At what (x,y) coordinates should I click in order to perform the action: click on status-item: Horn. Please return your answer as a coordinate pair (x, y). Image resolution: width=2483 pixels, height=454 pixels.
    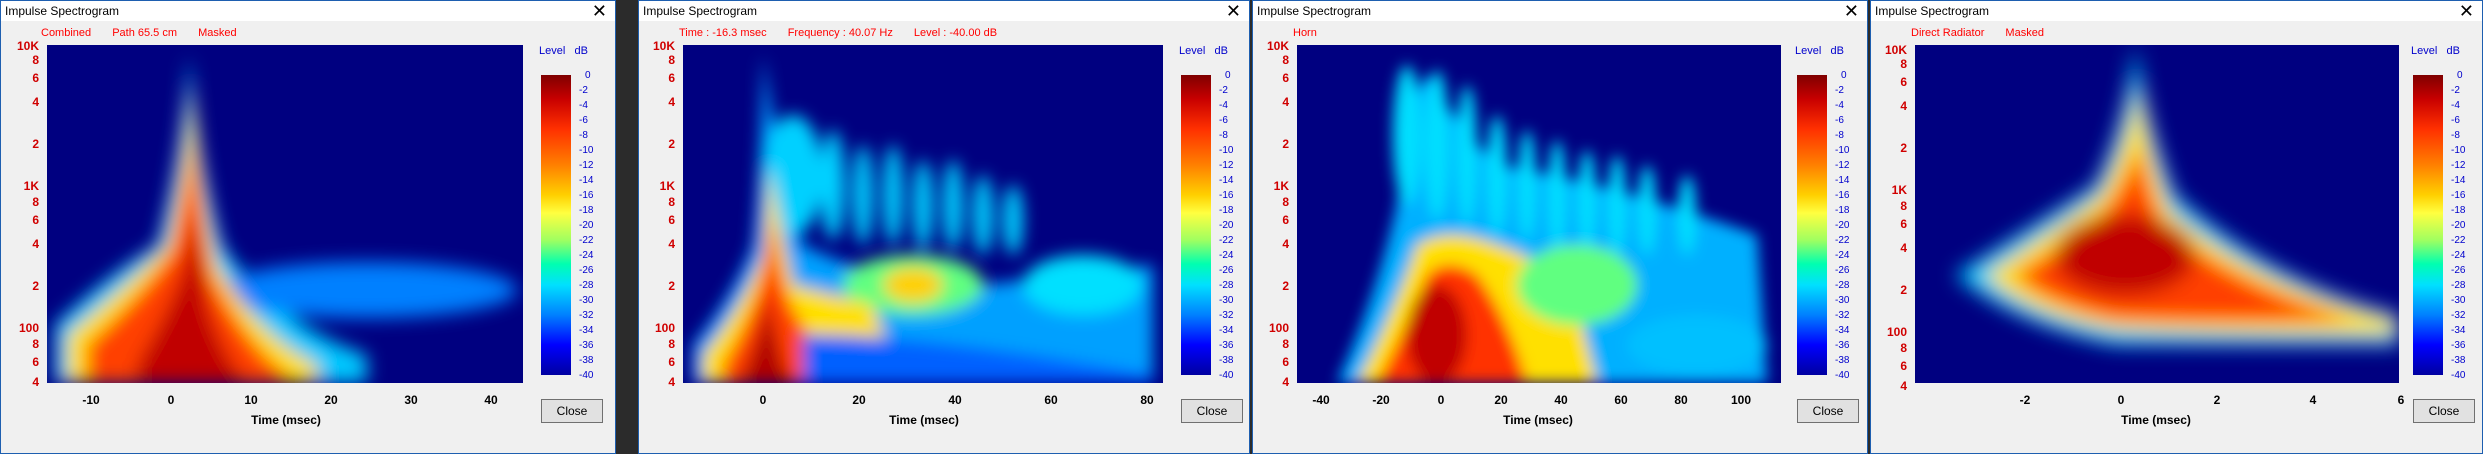
    Looking at the image, I should click on (1305, 33).